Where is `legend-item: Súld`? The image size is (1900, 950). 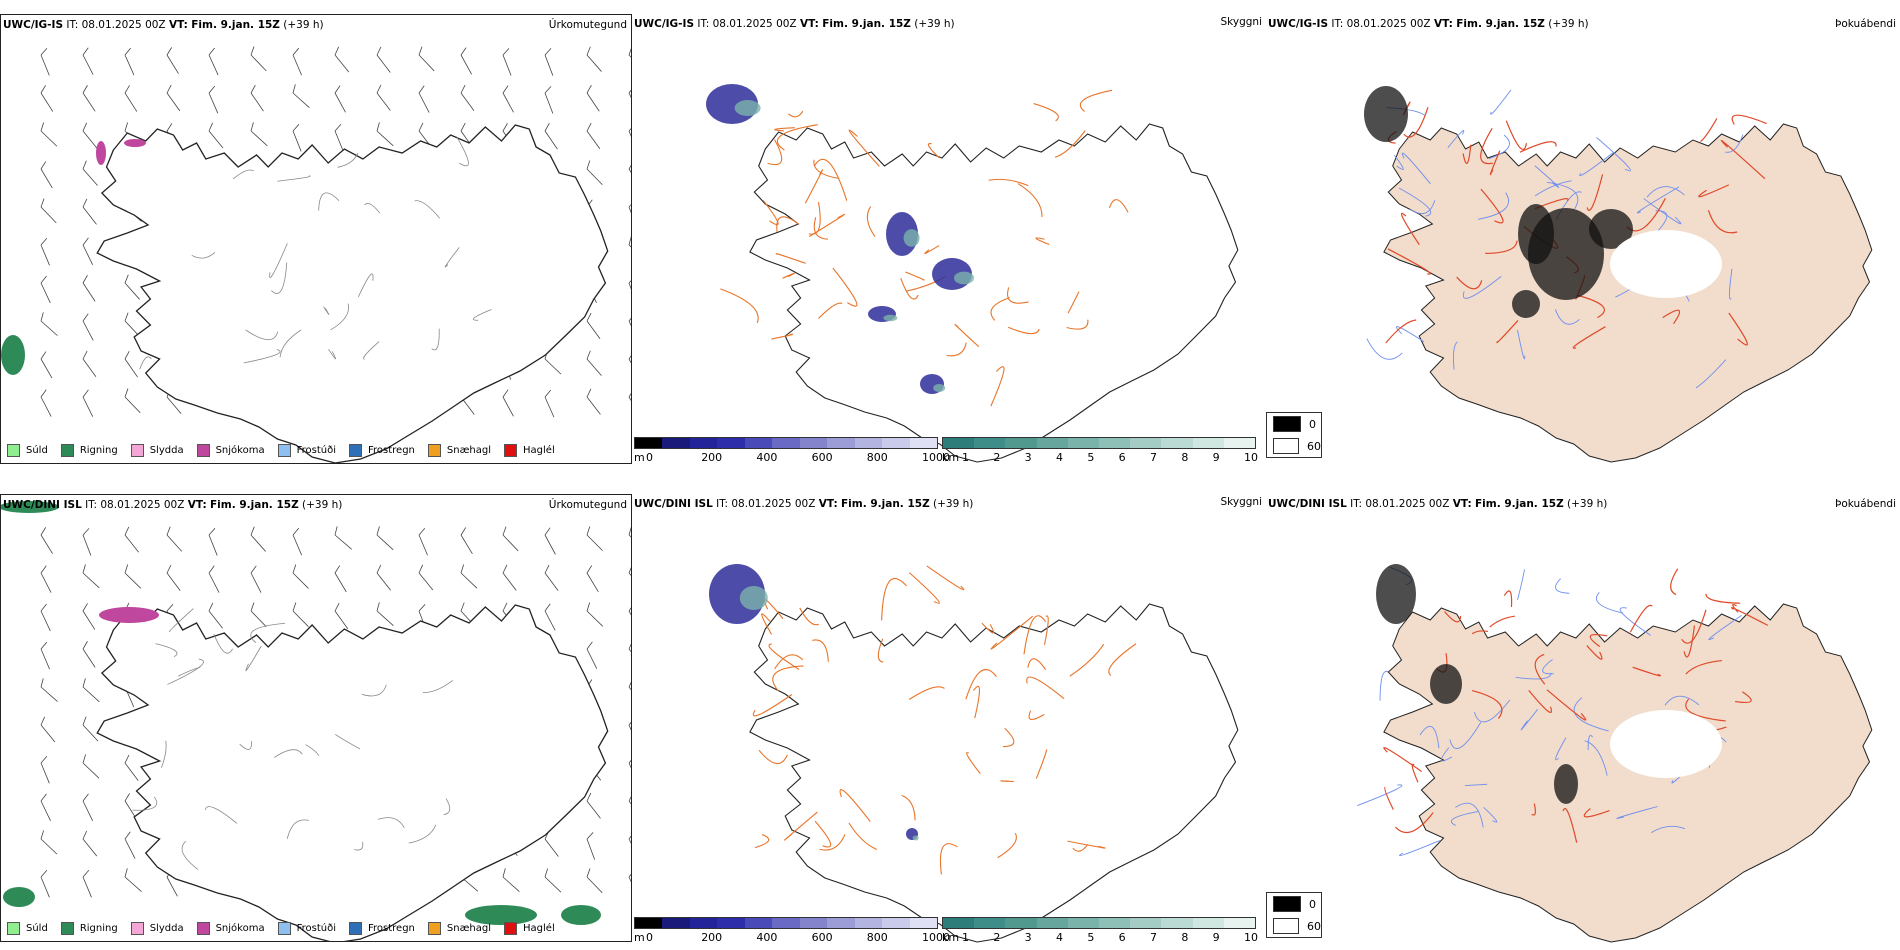 legend-item: Súld is located at coordinates (27, 450).